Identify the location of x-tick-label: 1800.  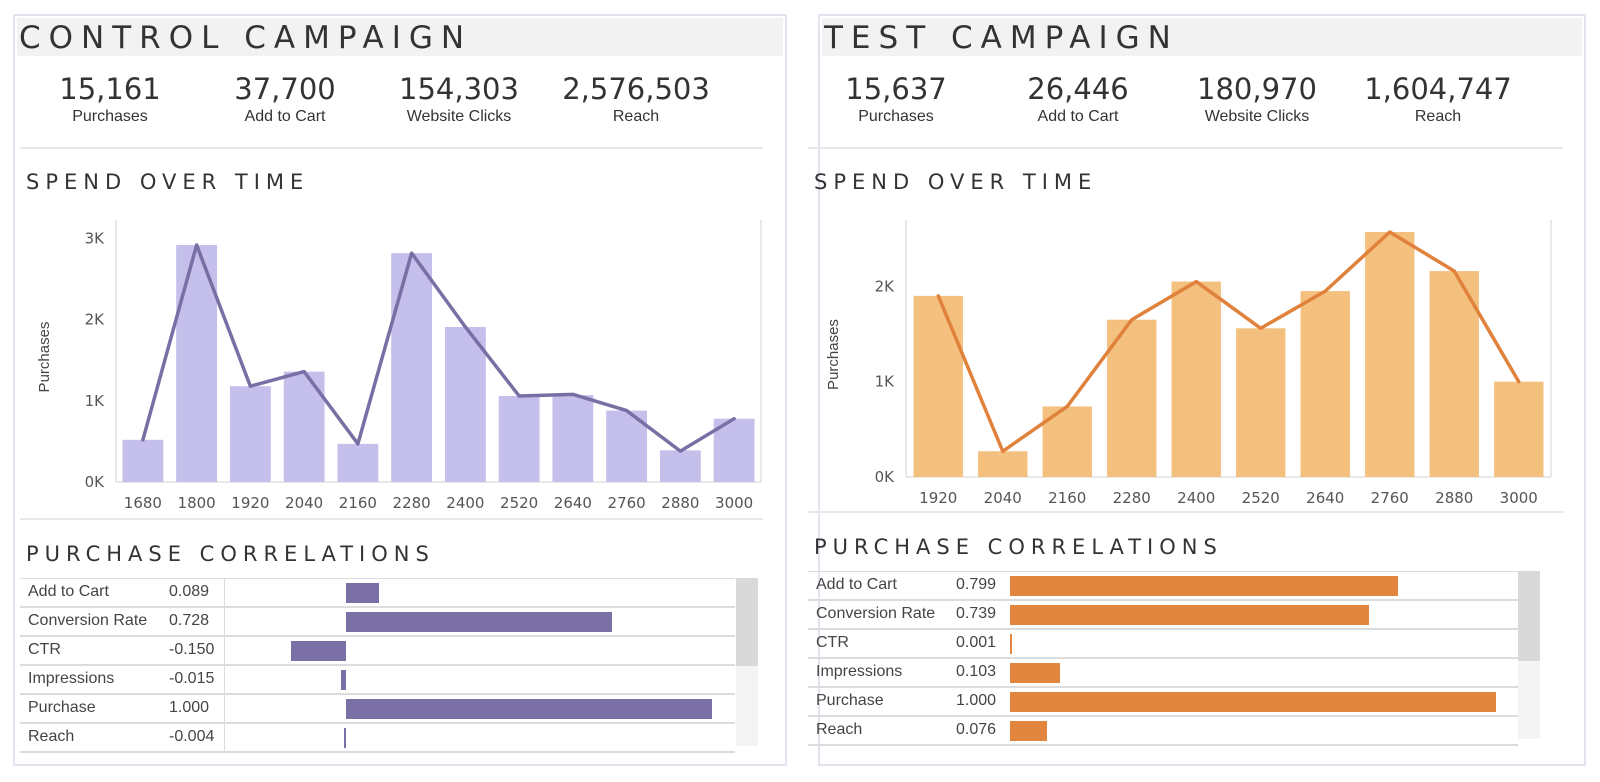
(197, 503).